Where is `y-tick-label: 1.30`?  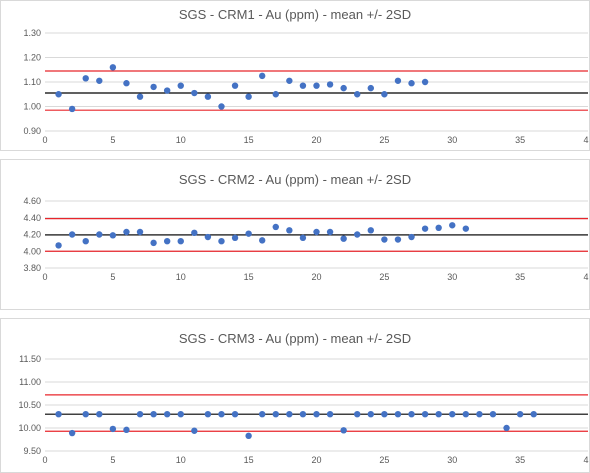 y-tick-label: 1.30 is located at coordinates (32, 33).